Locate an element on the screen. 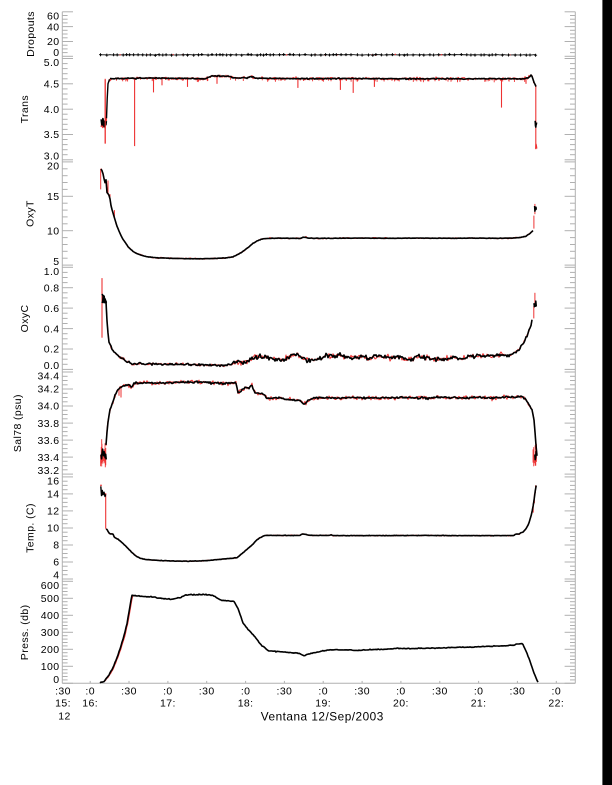  svg-text: 600 is located at coordinates (50, 586).